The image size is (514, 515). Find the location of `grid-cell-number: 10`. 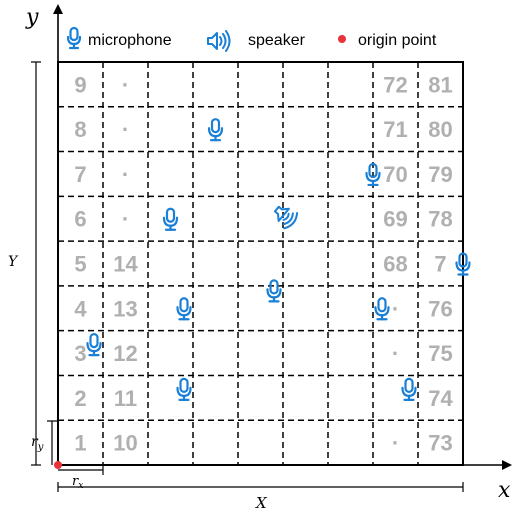

grid-cell-number: 10 is located at coordinates (125, 443).